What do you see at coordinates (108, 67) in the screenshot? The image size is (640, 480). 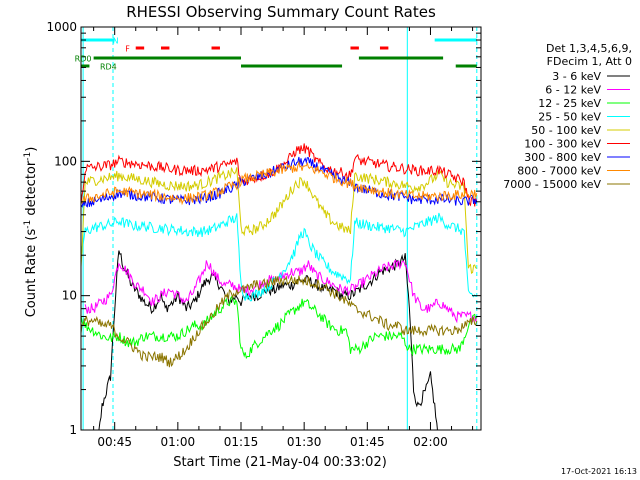 I see `flag-label-rd4: RD4` at bounding box center [108, 67].